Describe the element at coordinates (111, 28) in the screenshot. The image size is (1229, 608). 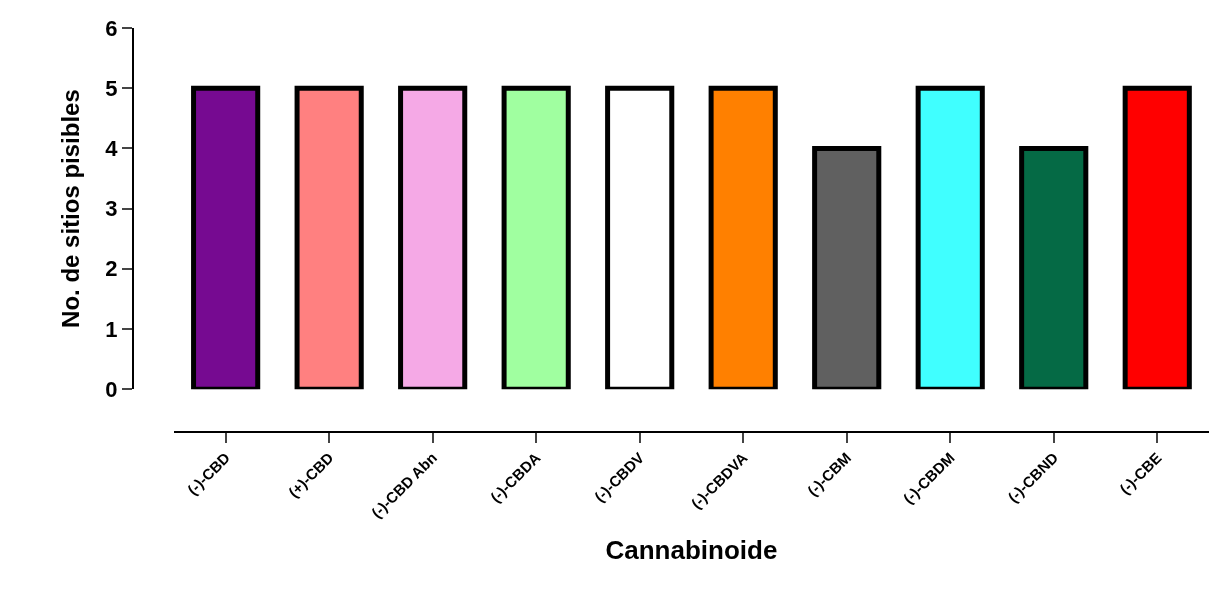
I see `y-tick-label: 6` at that location.